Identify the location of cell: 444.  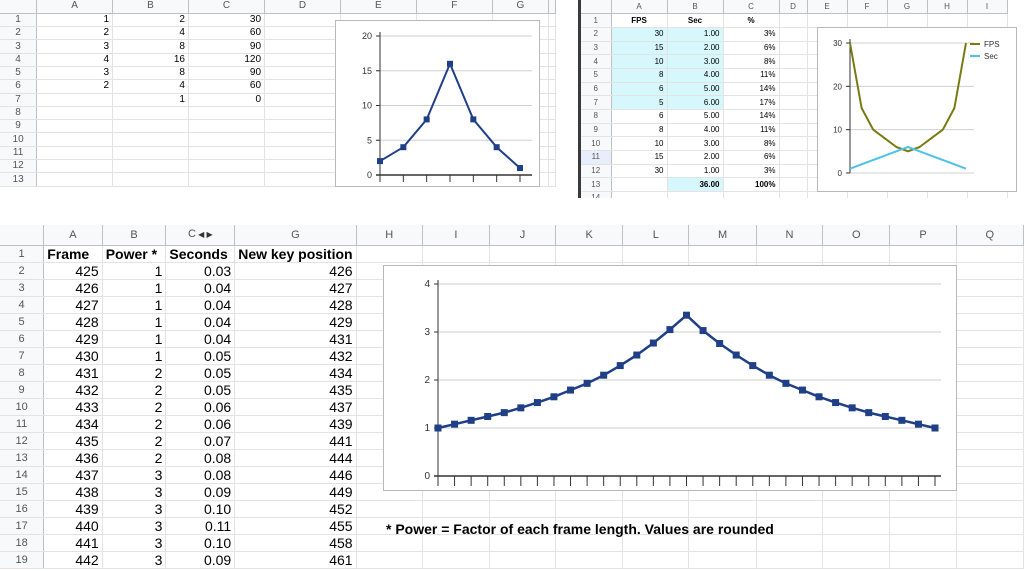
(295, 458).